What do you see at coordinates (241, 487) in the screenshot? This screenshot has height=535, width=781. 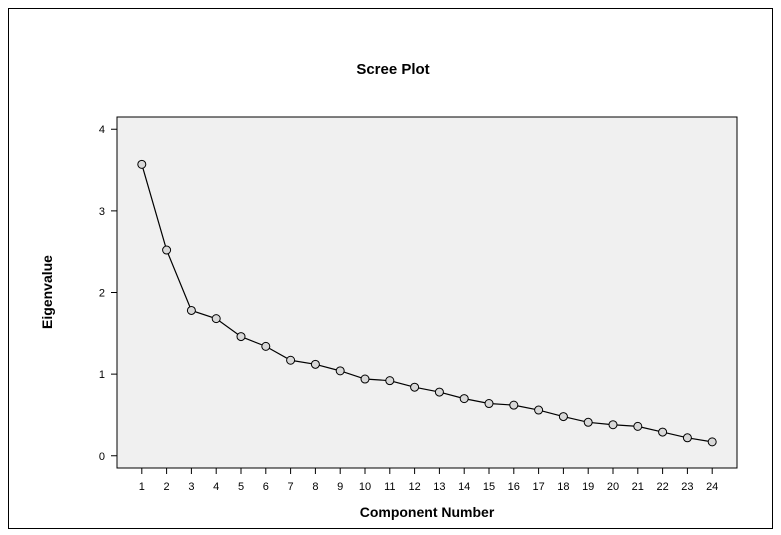 I see `x-tick-label: 5` at bounding box center [241, 487].